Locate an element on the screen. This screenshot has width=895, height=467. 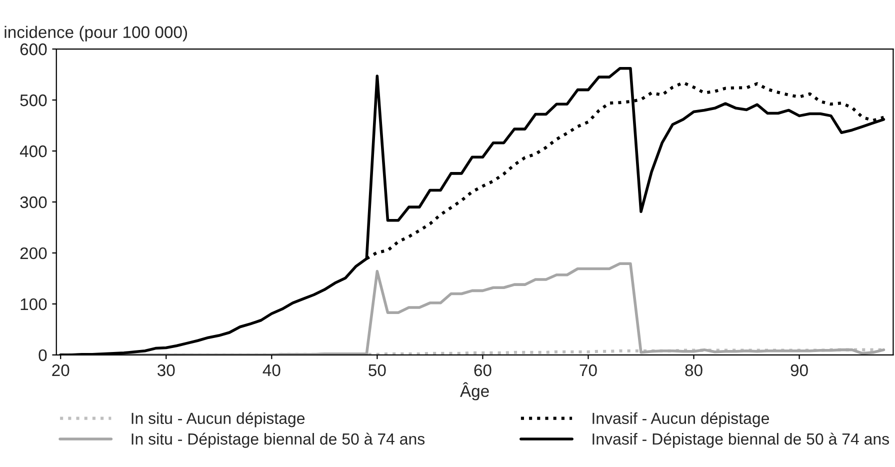
y-axis-title: incidence (pour 100 000) is located at coordinates (96, 34).